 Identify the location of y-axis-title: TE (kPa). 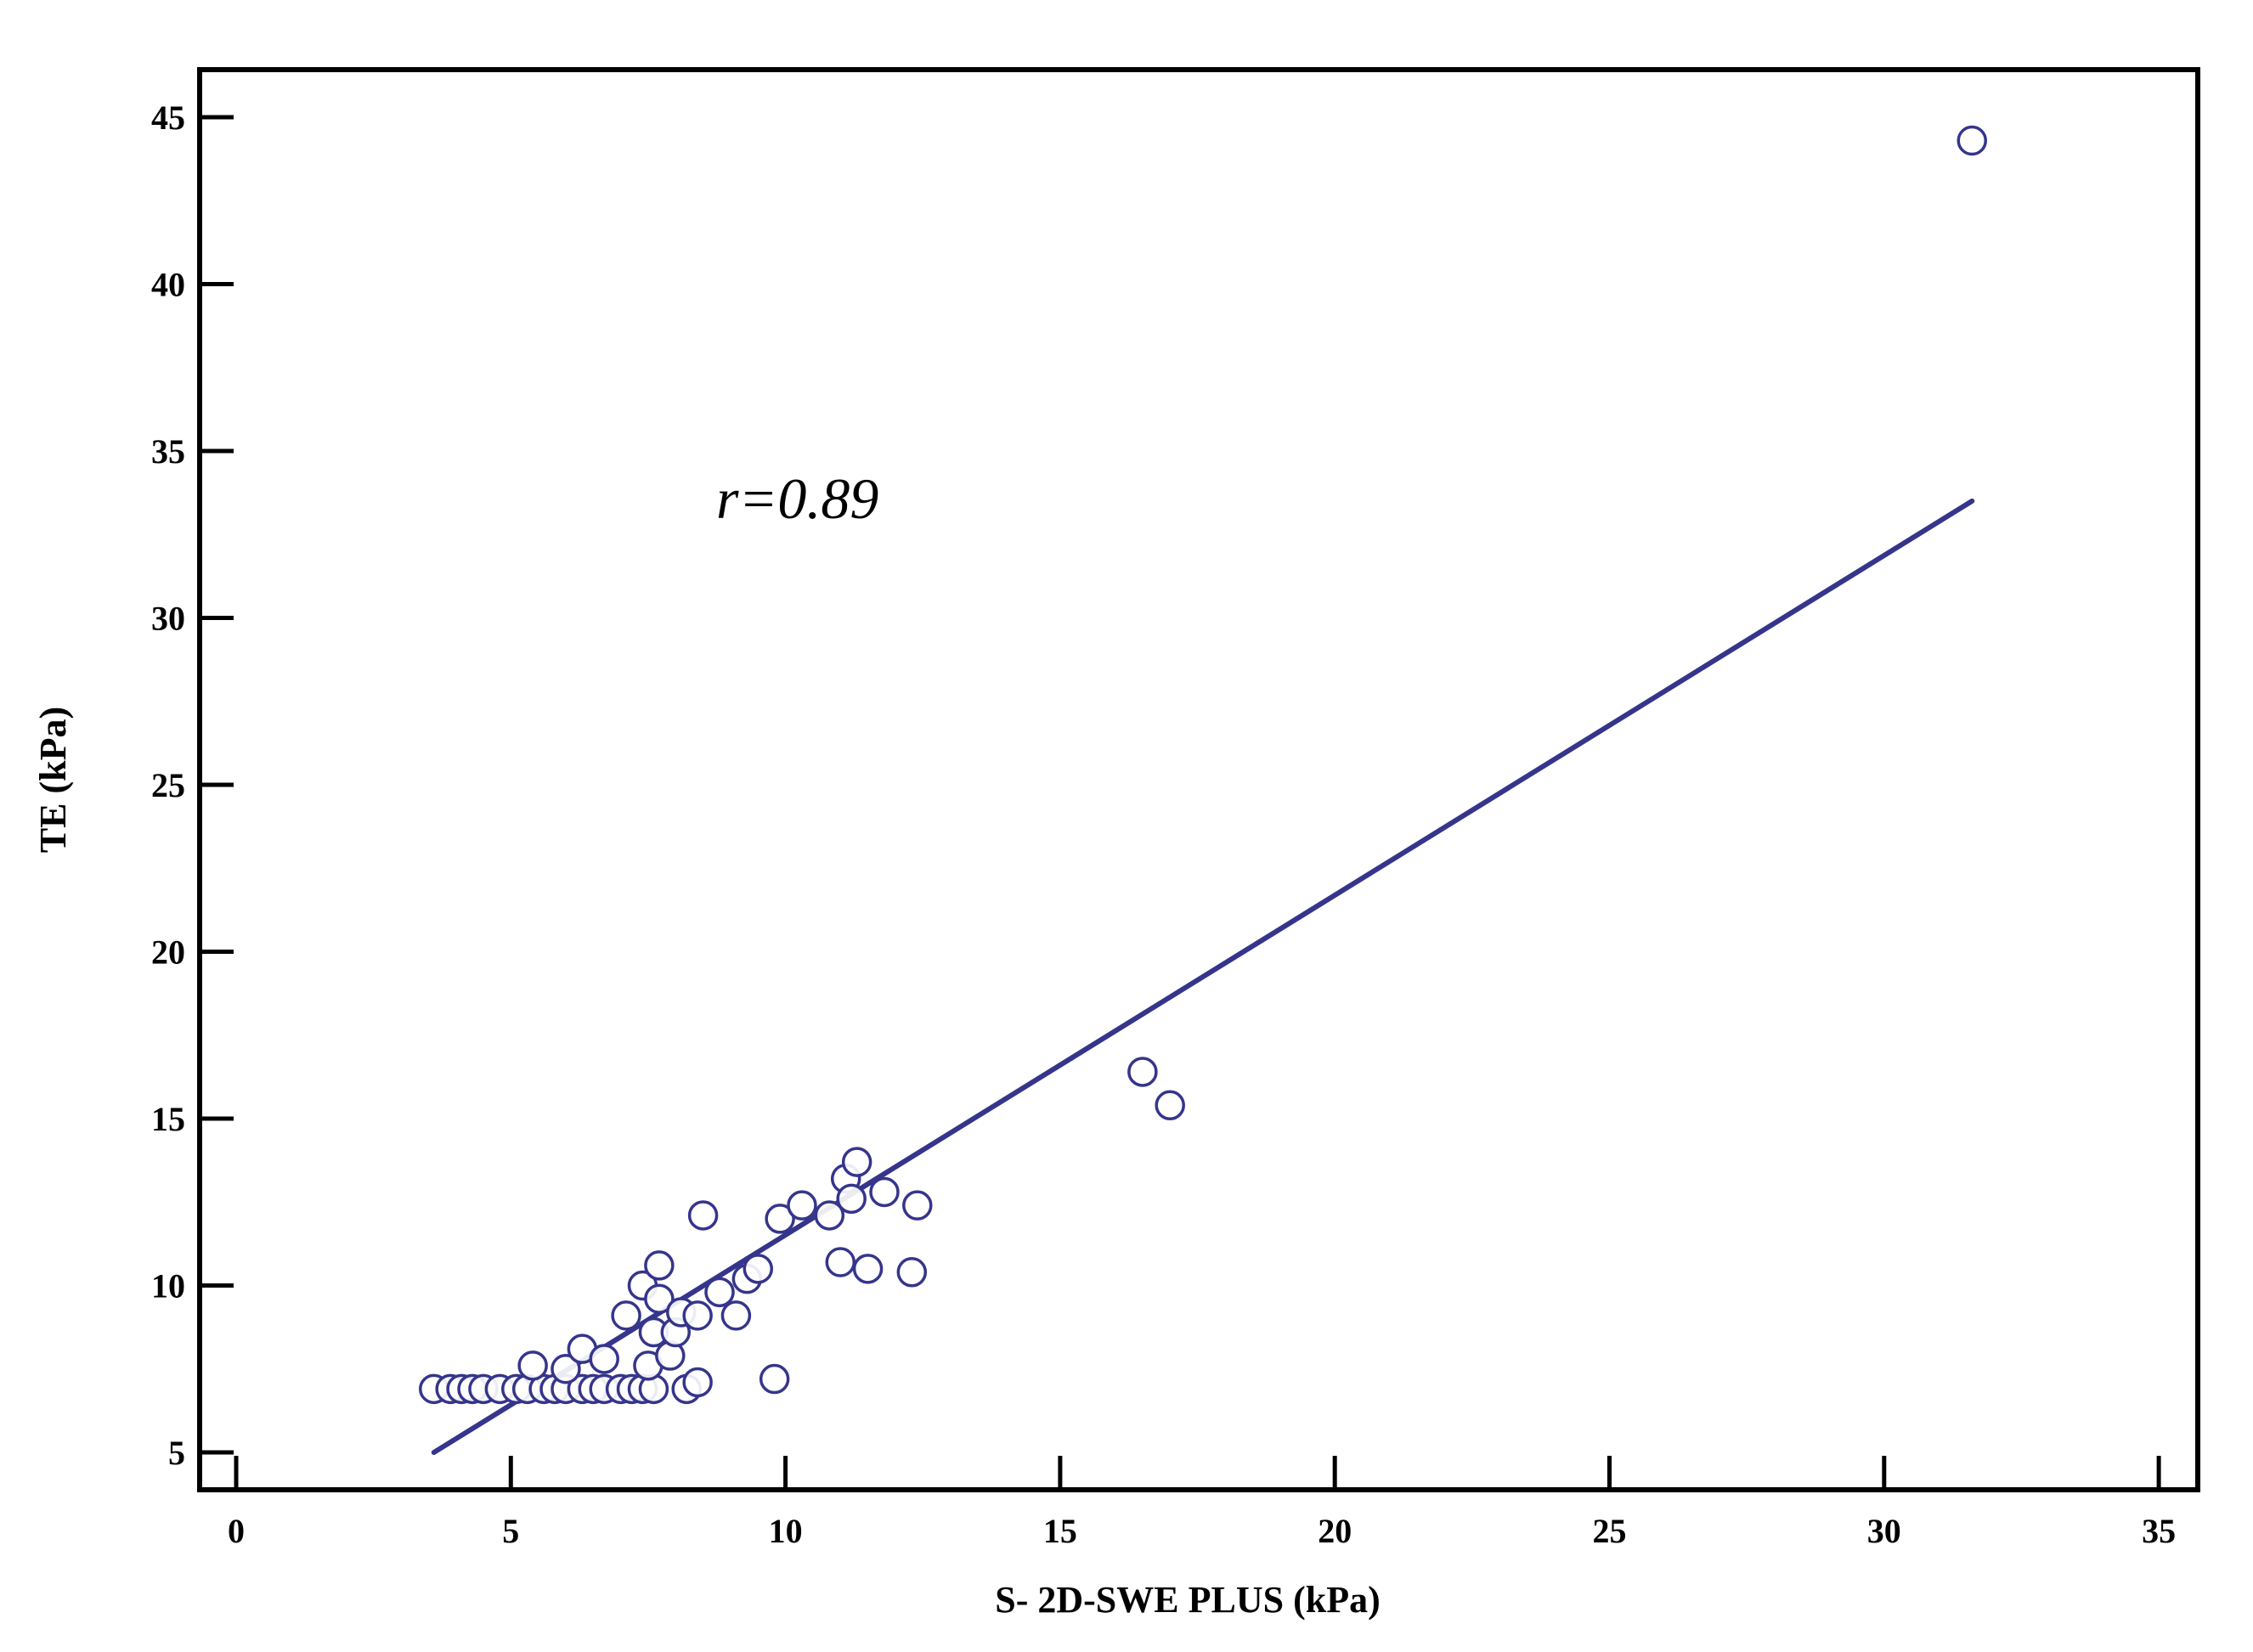
(53, 780).